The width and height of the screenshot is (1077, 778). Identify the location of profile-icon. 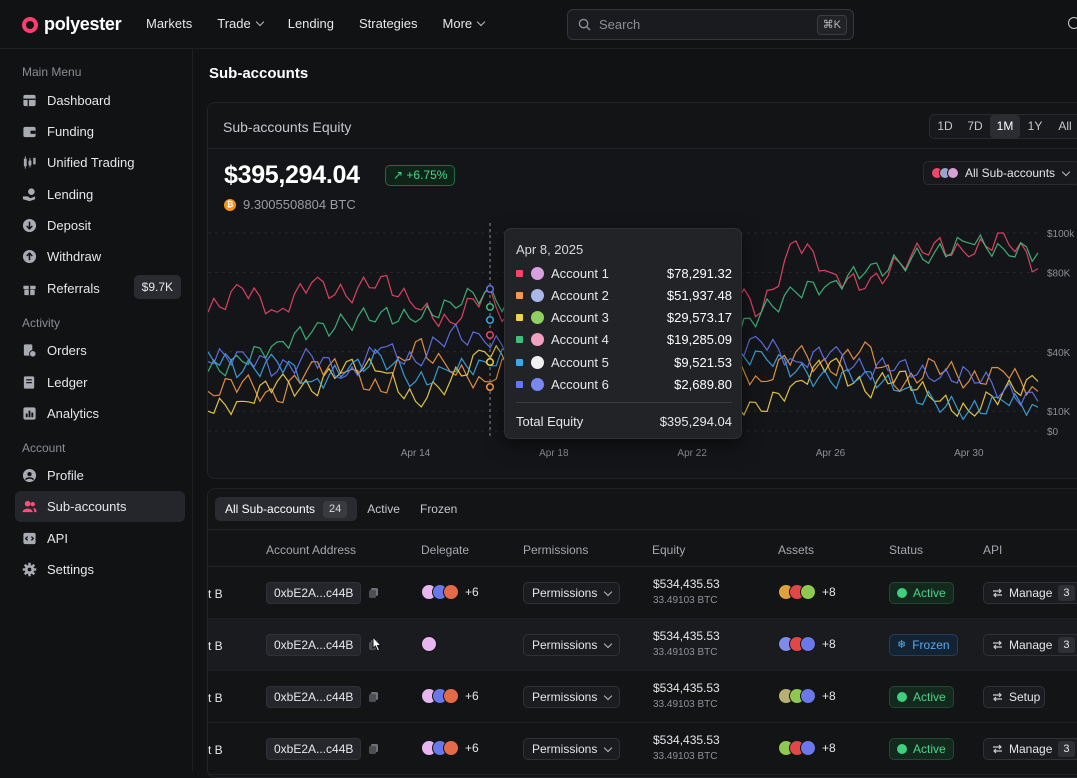
(1072, 23).